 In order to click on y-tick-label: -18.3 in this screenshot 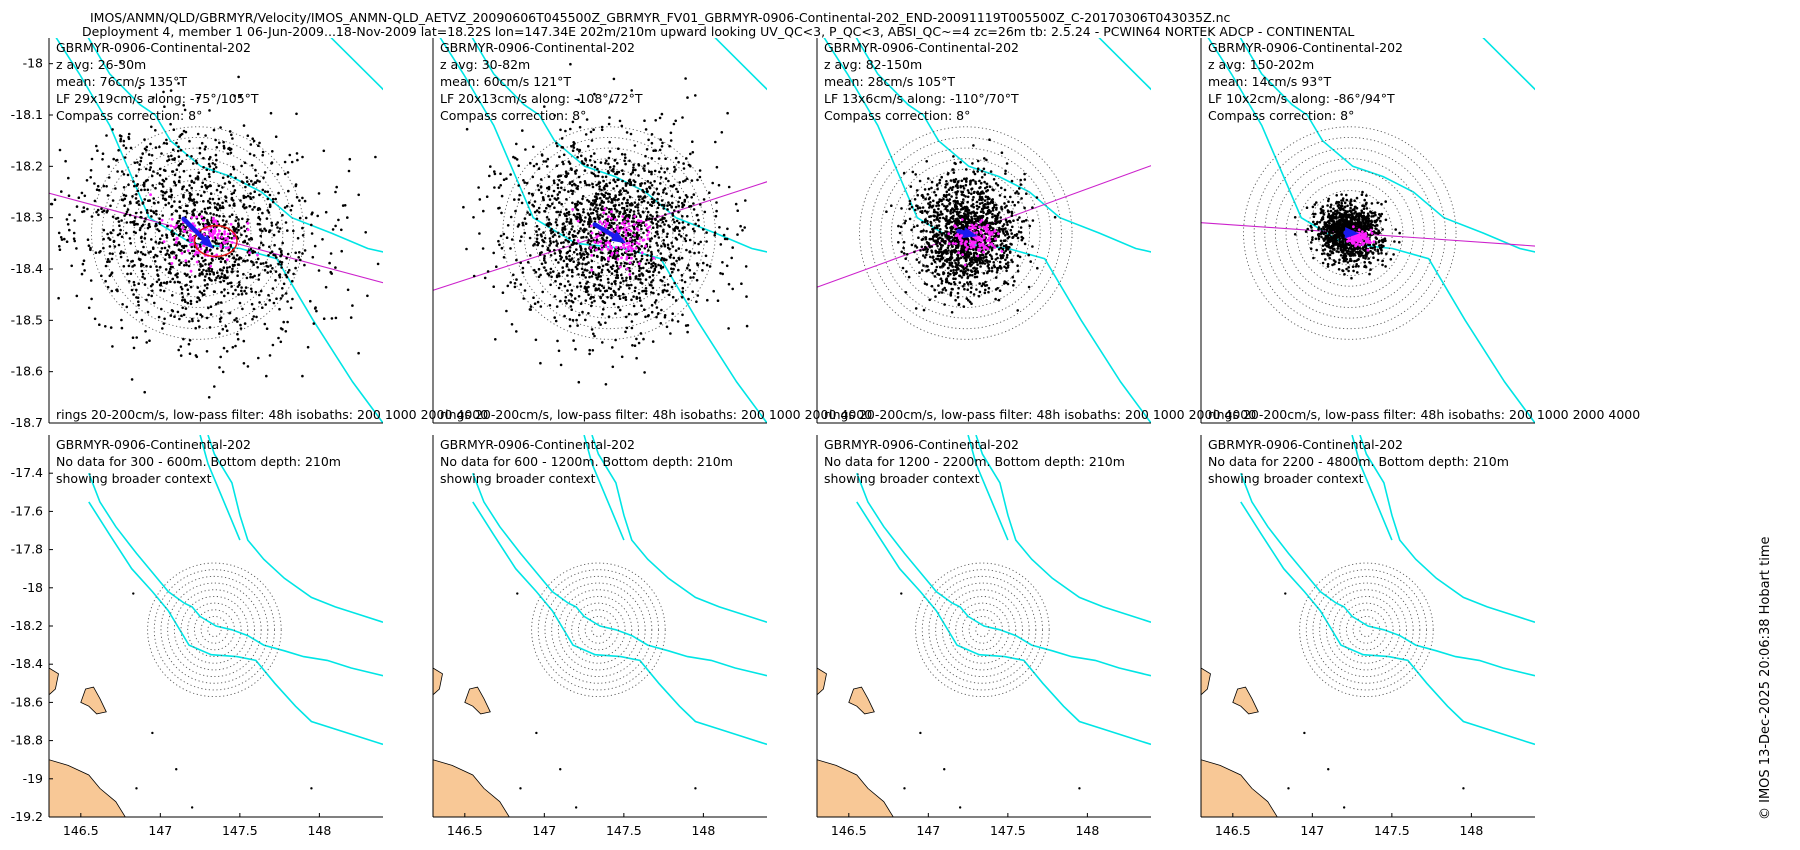, I will do `click(27, 217)`.